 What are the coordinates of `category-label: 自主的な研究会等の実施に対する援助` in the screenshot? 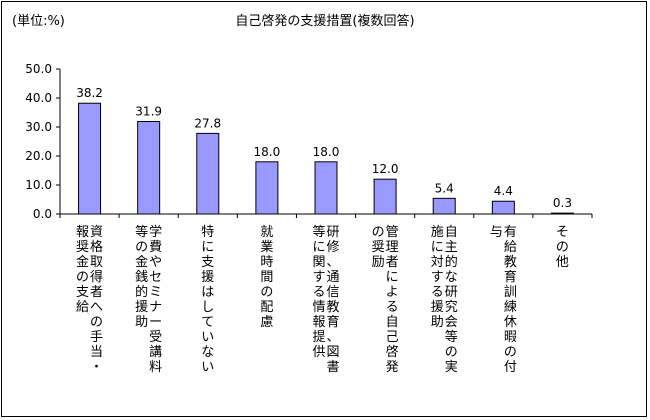 It's located at (444, 300).